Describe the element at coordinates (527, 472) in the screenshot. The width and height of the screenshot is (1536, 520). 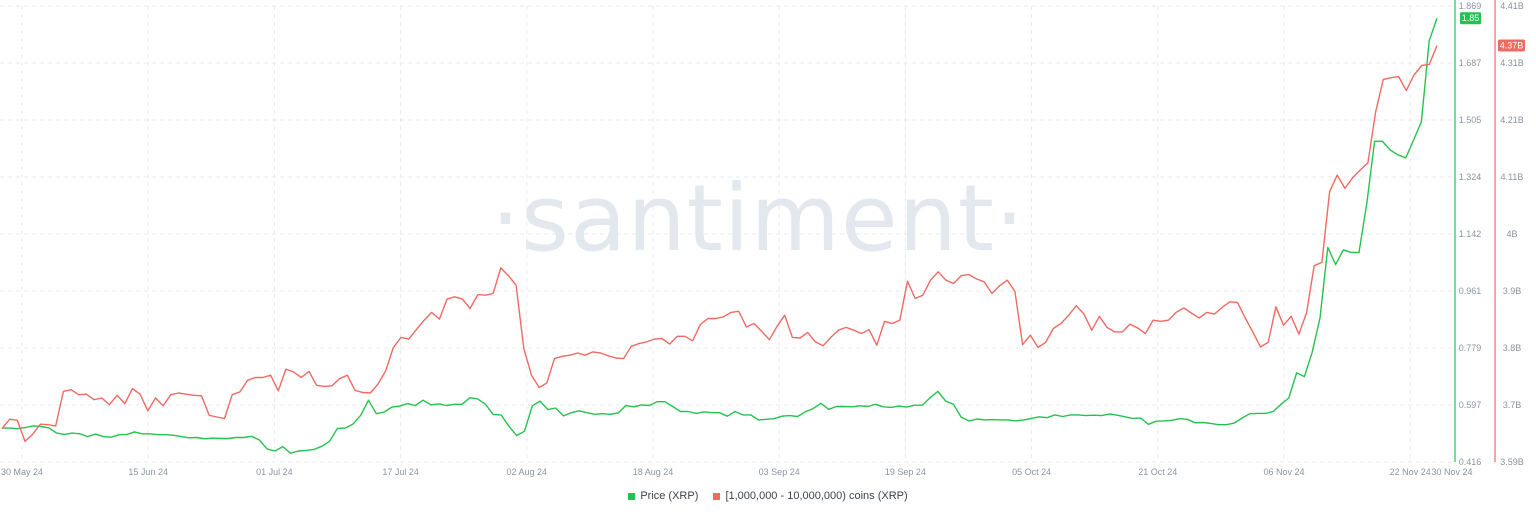
I see `x-tick-label: 02 Aug 24` at that location.